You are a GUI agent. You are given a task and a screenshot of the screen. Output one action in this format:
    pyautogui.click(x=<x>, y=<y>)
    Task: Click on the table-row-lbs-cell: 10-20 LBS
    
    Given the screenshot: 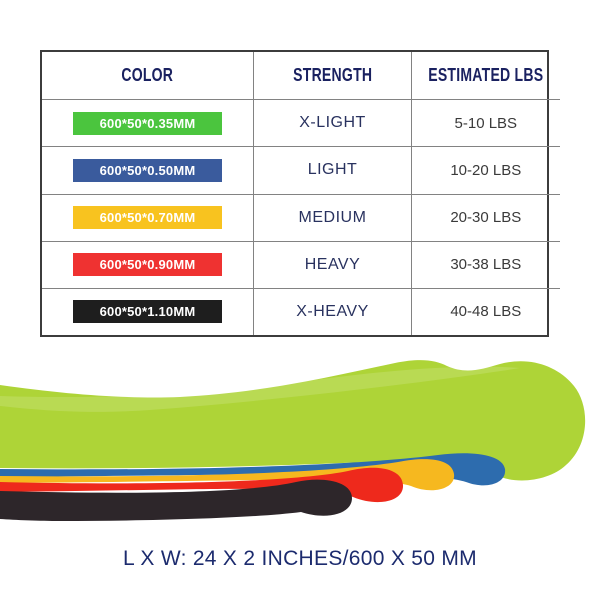 What is the action you would take?
    pyautogui.click(x=485, y=170)
    